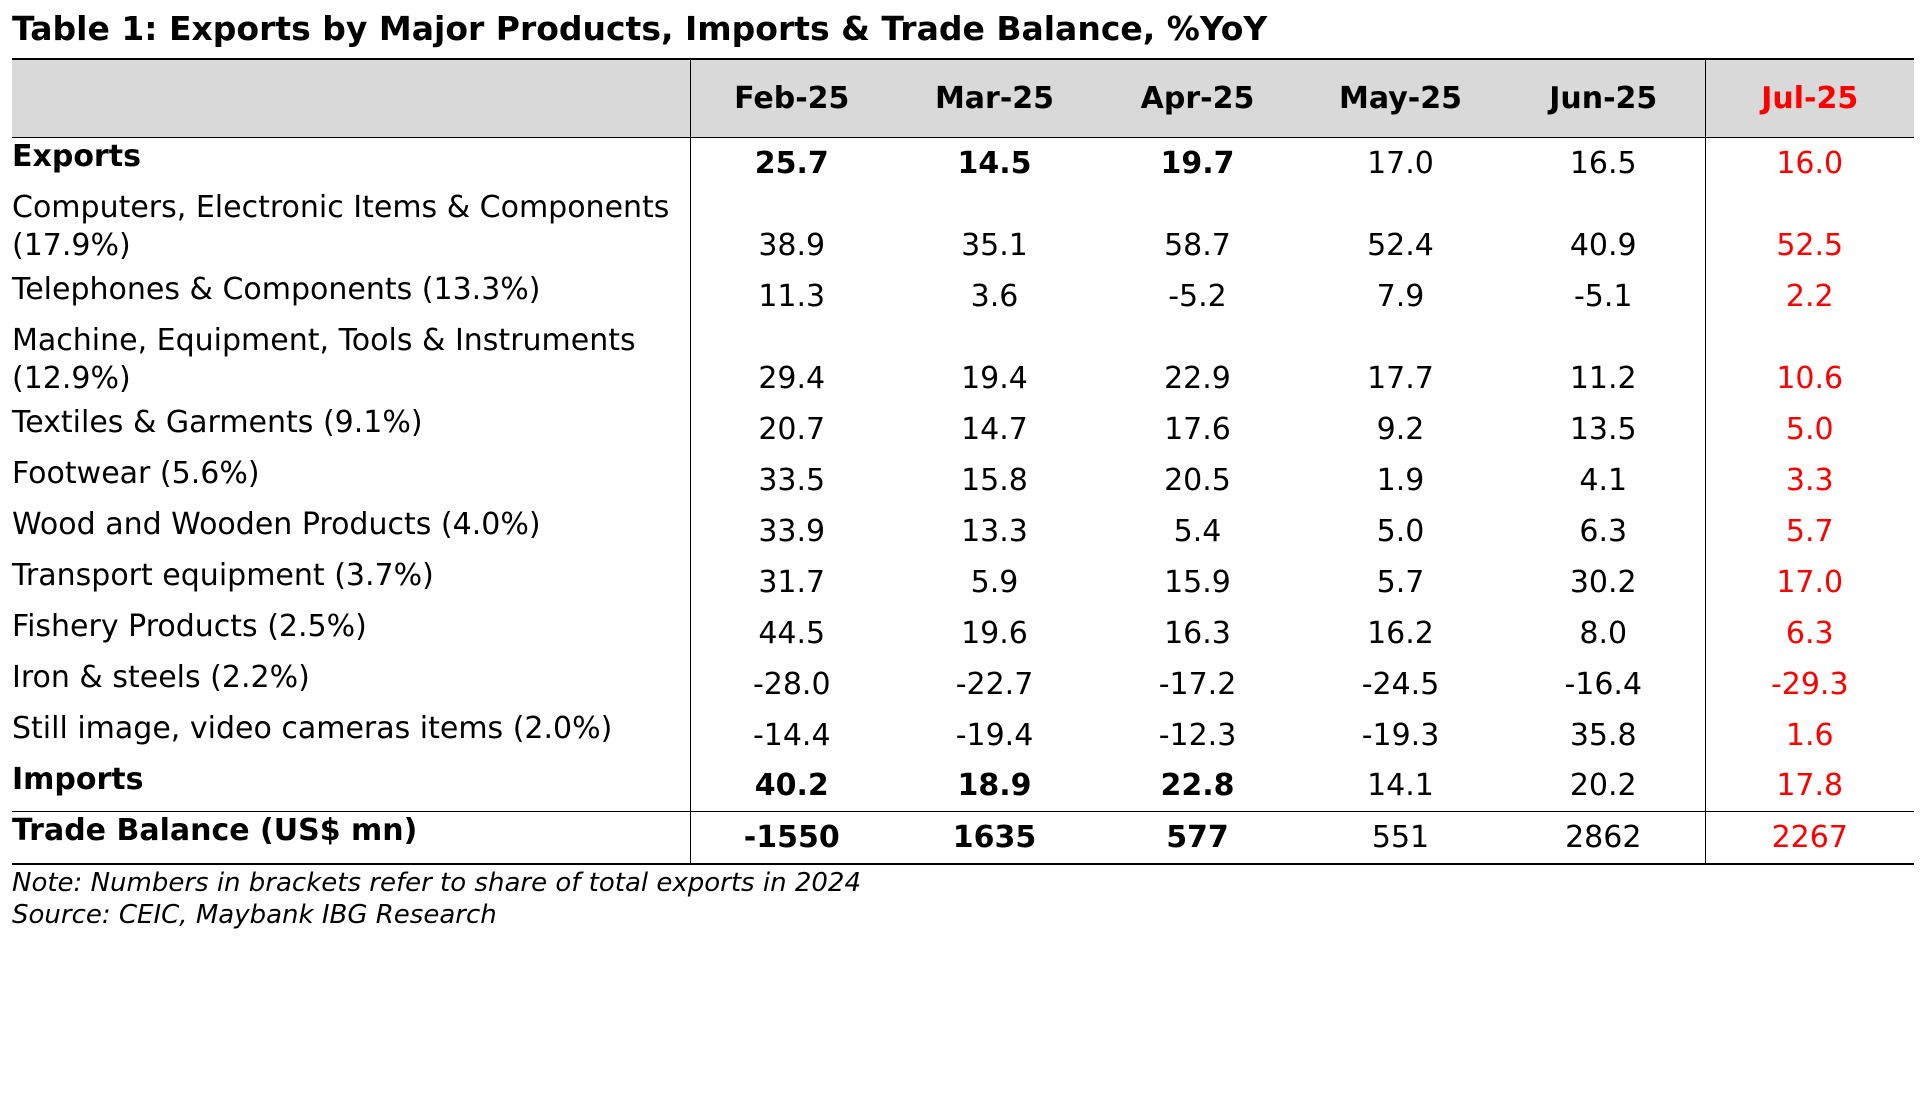 This screenshot has width=1920, height=1107. Describe the element at coordinates (136, 473) in the screenshot. I see `row-label-text: Footwear (5.6%)` at that location.